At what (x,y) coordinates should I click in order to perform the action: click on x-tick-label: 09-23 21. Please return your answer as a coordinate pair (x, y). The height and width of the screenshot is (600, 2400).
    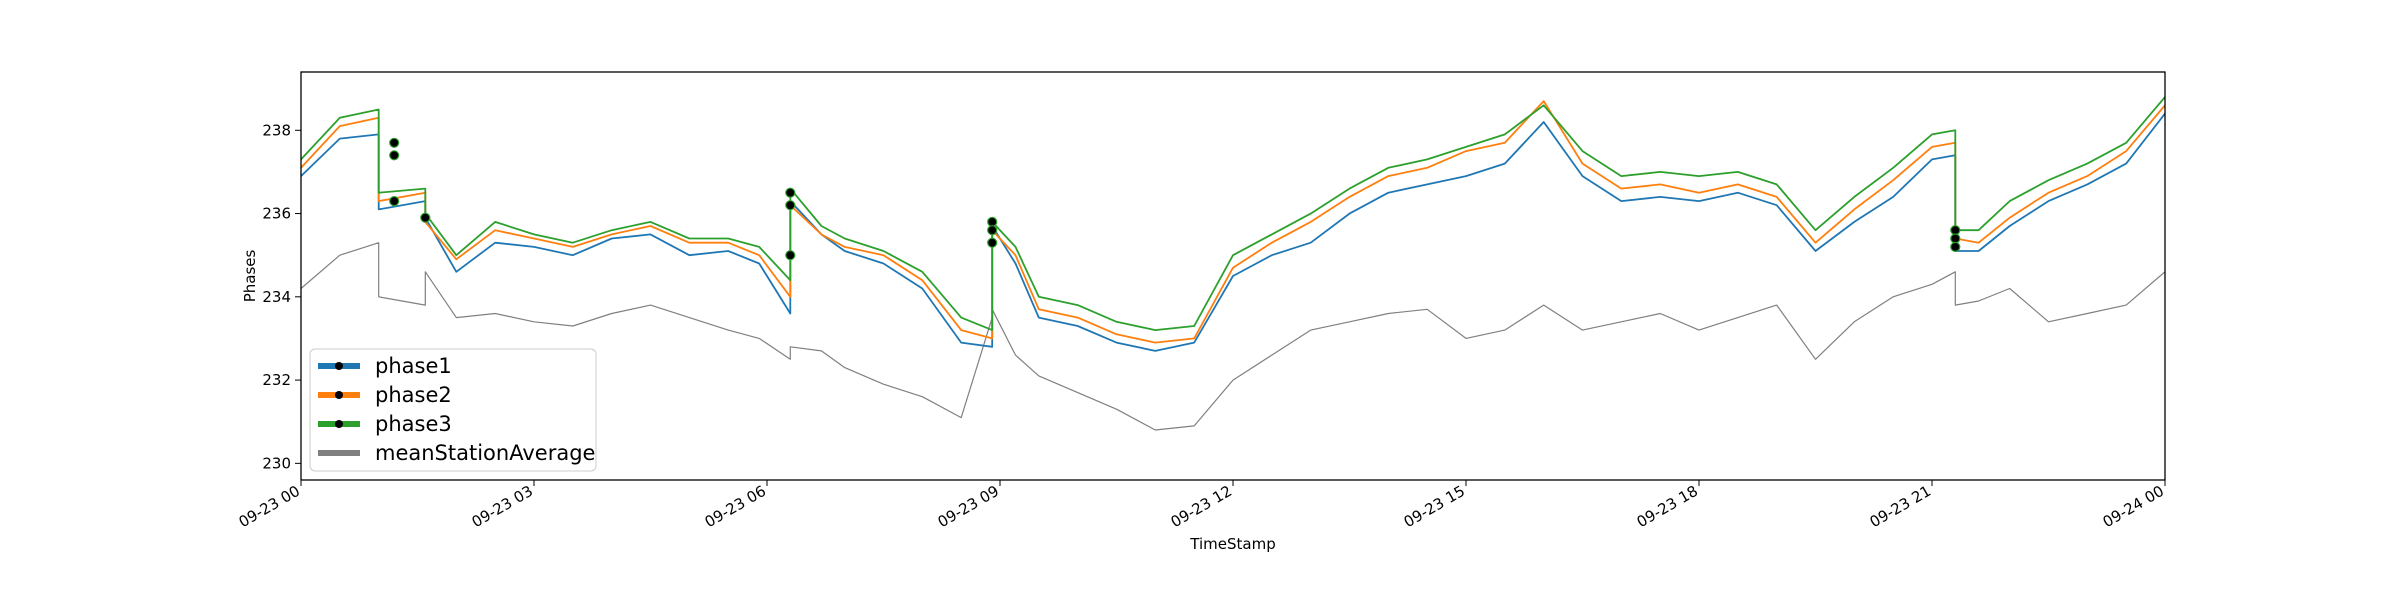
    Looking at the image, I should click on (1900, 506).